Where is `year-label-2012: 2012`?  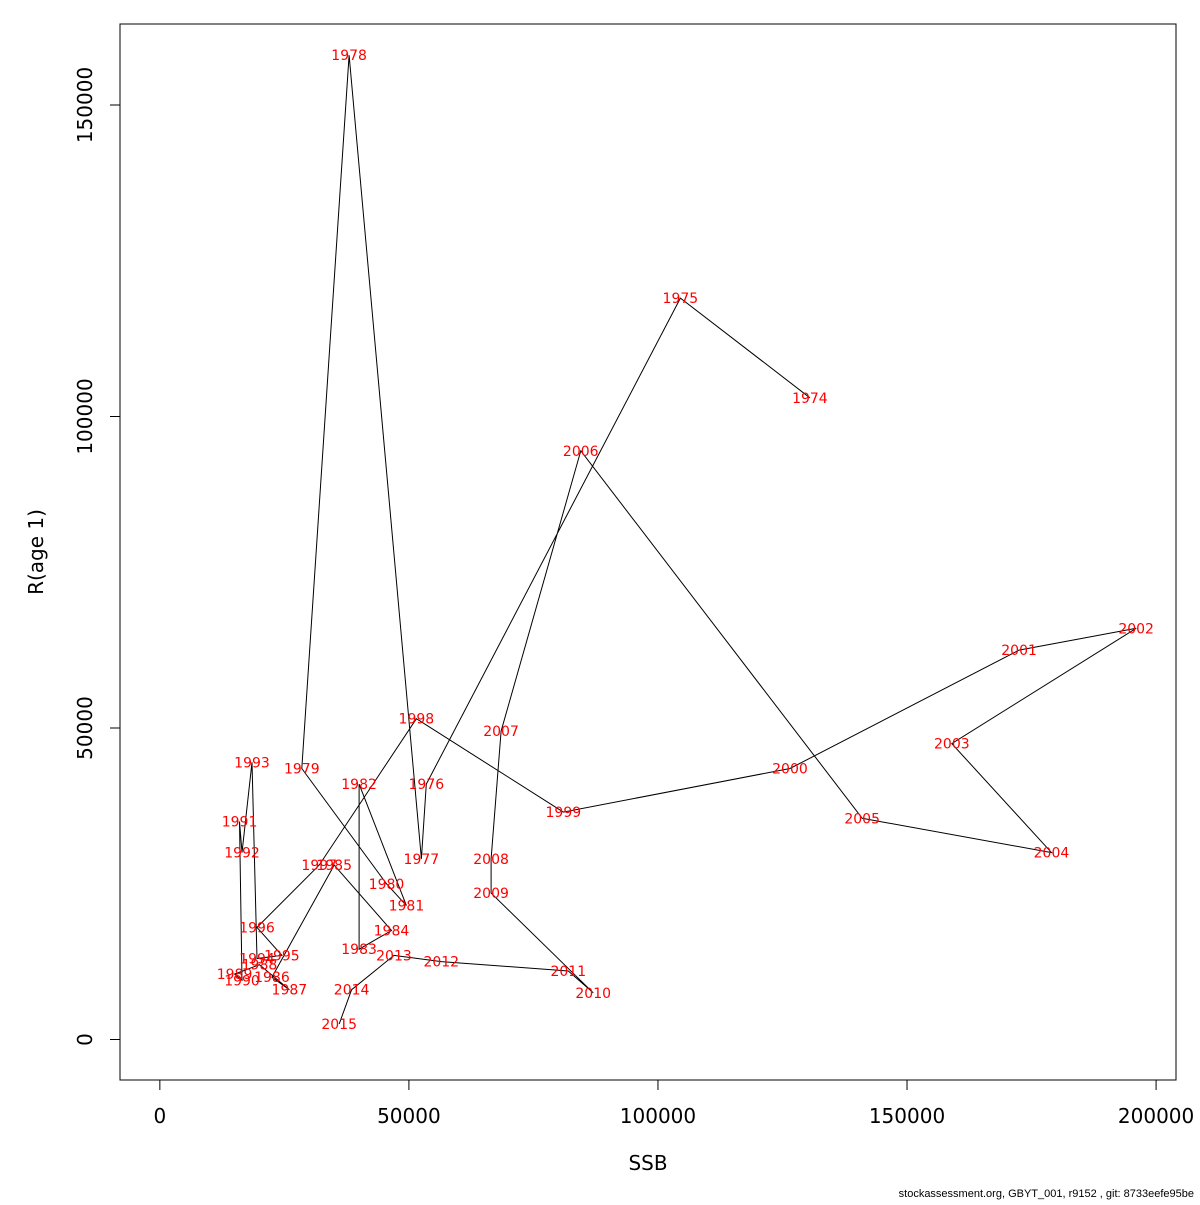 year-label-2012: 2012 is located at coordinates (441, 963).